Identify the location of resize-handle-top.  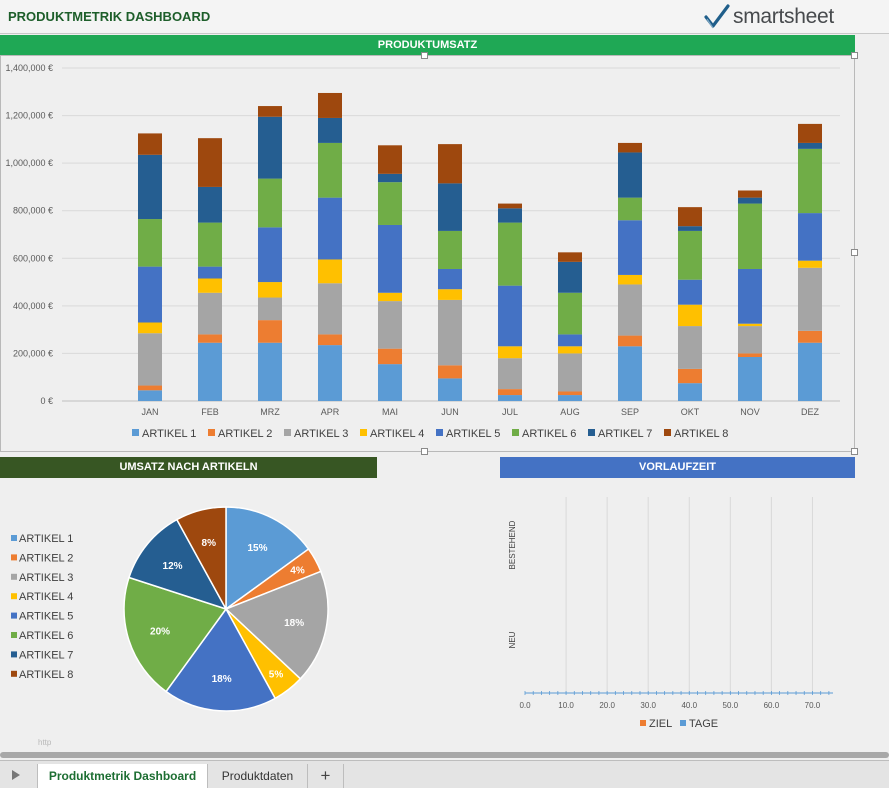
(424, 55).